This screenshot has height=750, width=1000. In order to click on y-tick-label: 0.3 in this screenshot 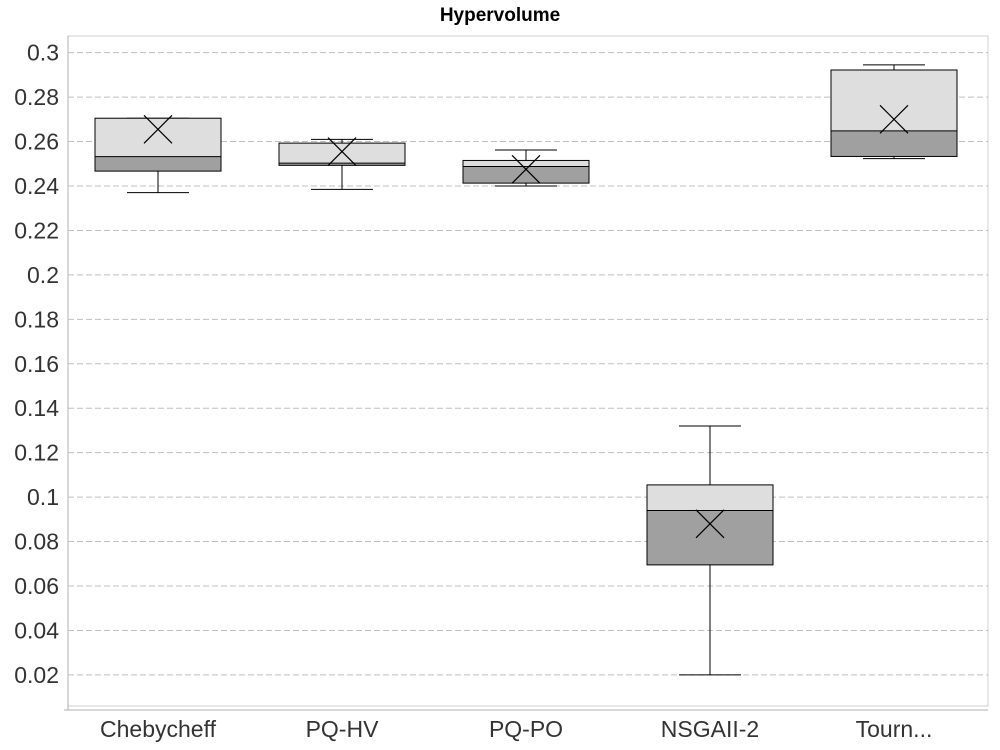, I will do `click(43, 53)`.